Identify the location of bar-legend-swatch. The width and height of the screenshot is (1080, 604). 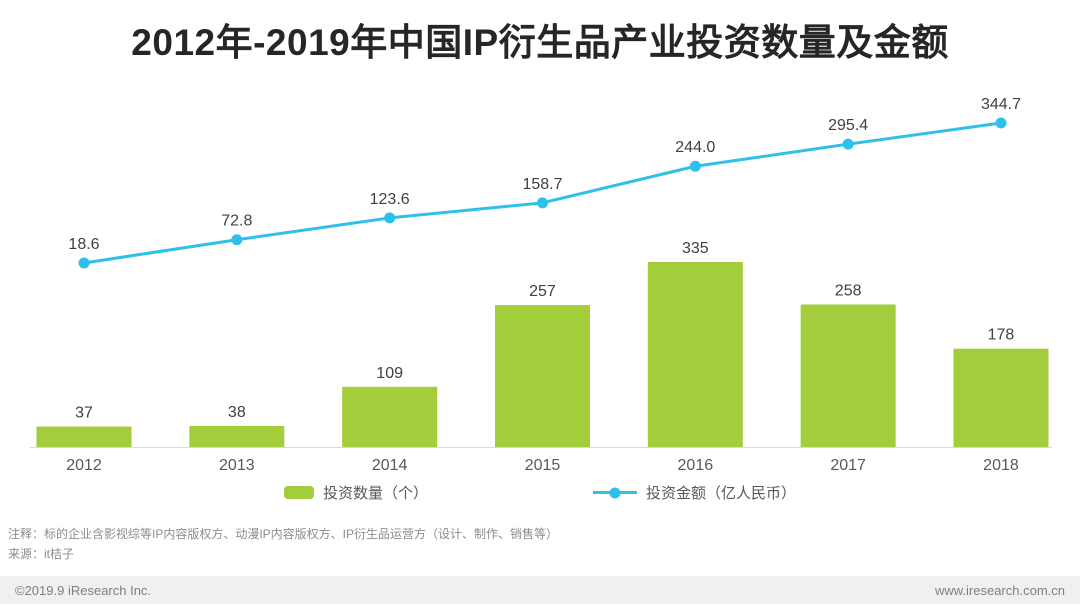
(298, 492).